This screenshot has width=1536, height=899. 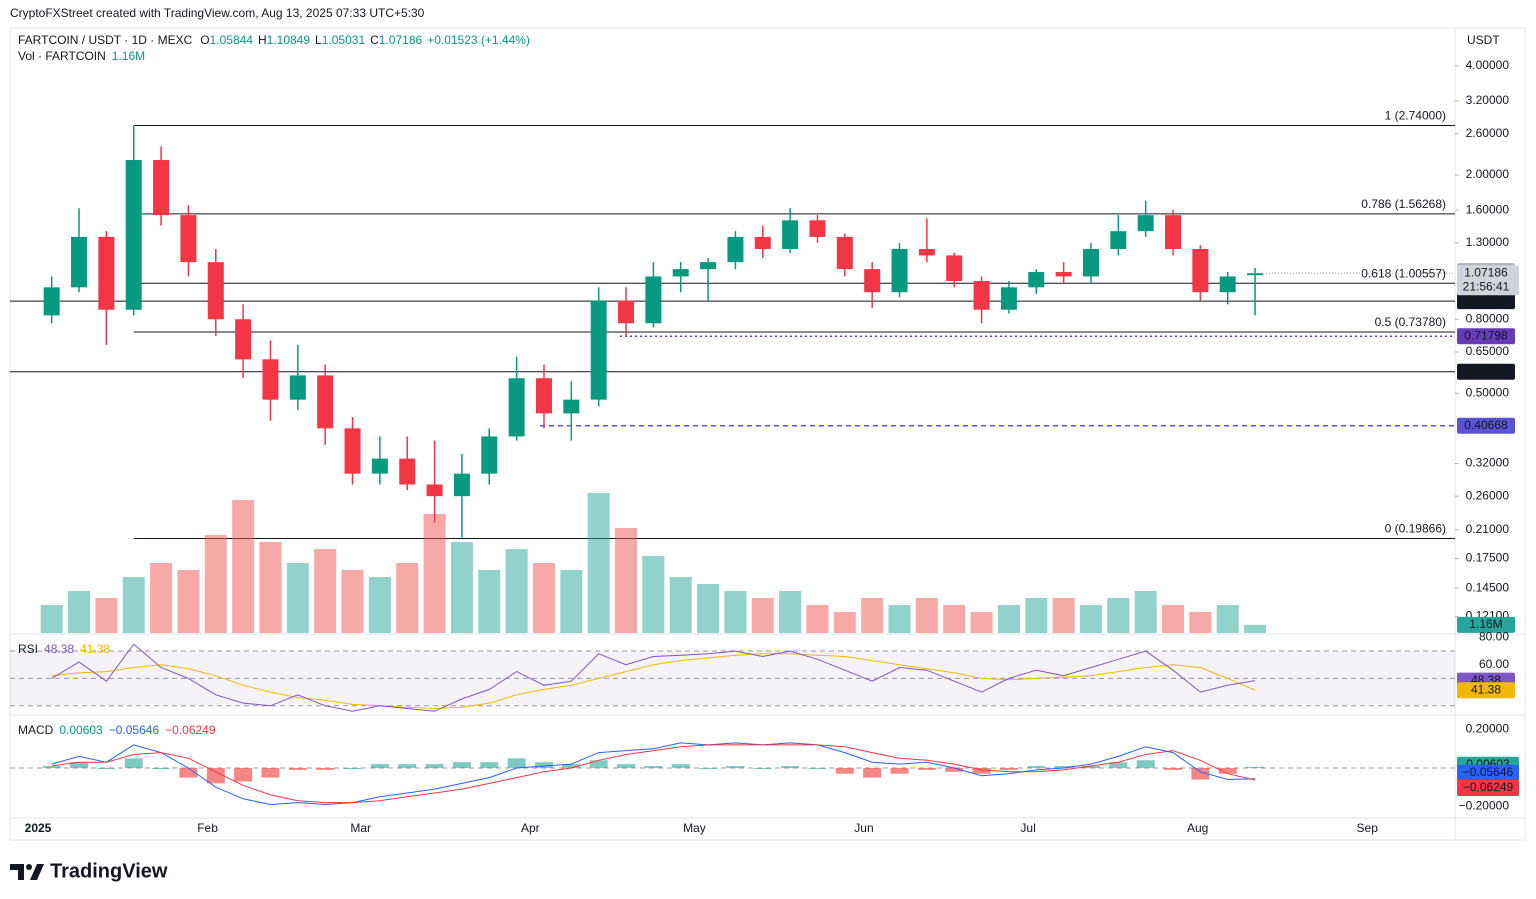 I want to click on ohlc-value: 1.07186, so click(x=401, y=40).